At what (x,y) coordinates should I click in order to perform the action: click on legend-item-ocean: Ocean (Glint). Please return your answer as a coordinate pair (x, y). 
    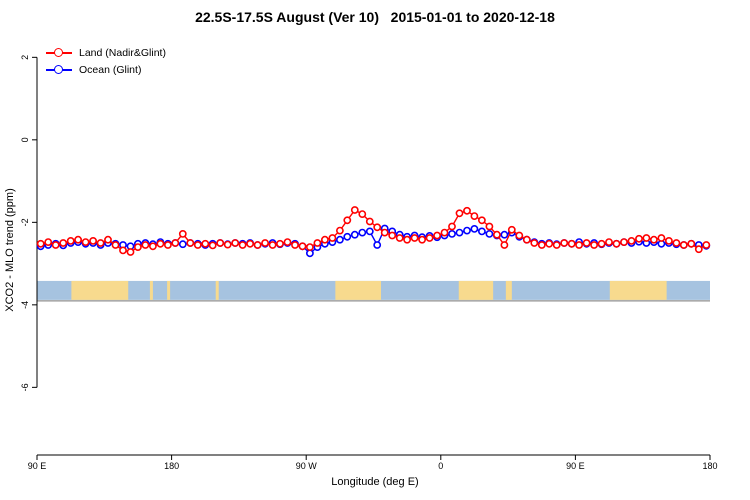
    Looking at the image, I should click on (106, 70).